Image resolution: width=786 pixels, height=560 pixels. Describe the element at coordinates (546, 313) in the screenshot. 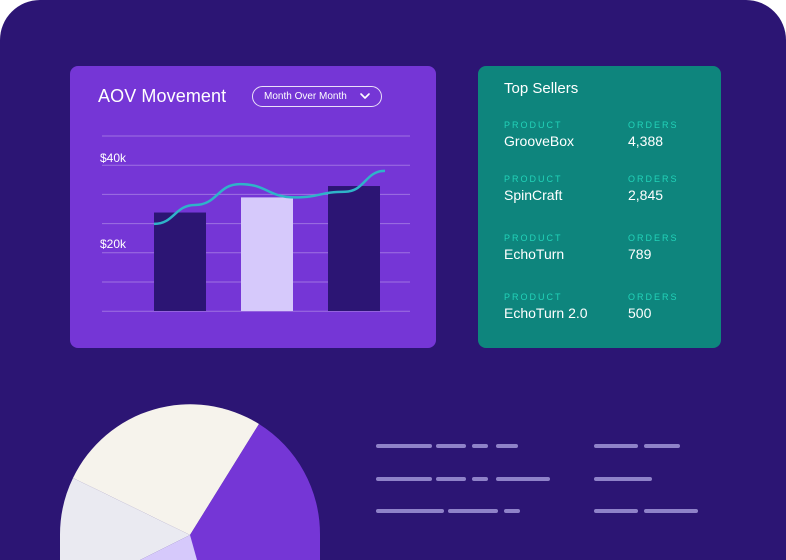

I see `product-name: EchoTurn 2.0` at that location.